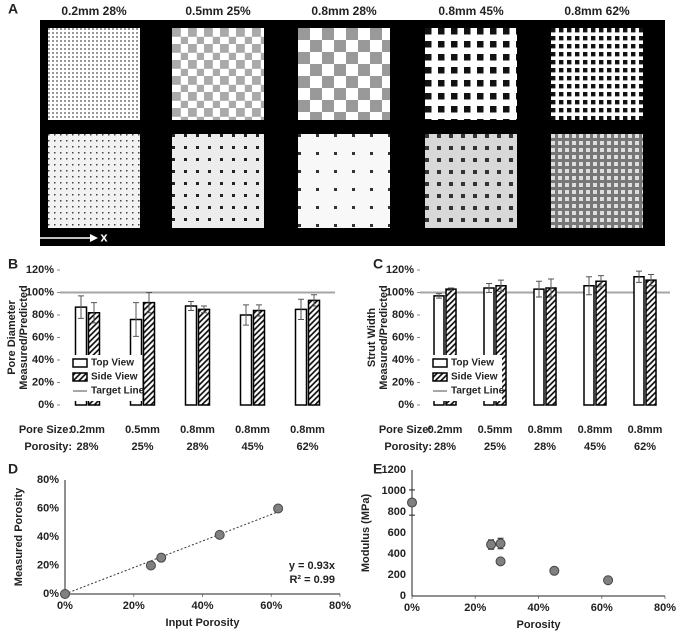  I want to click on y-tick-label: 100%, so click(40, 292).